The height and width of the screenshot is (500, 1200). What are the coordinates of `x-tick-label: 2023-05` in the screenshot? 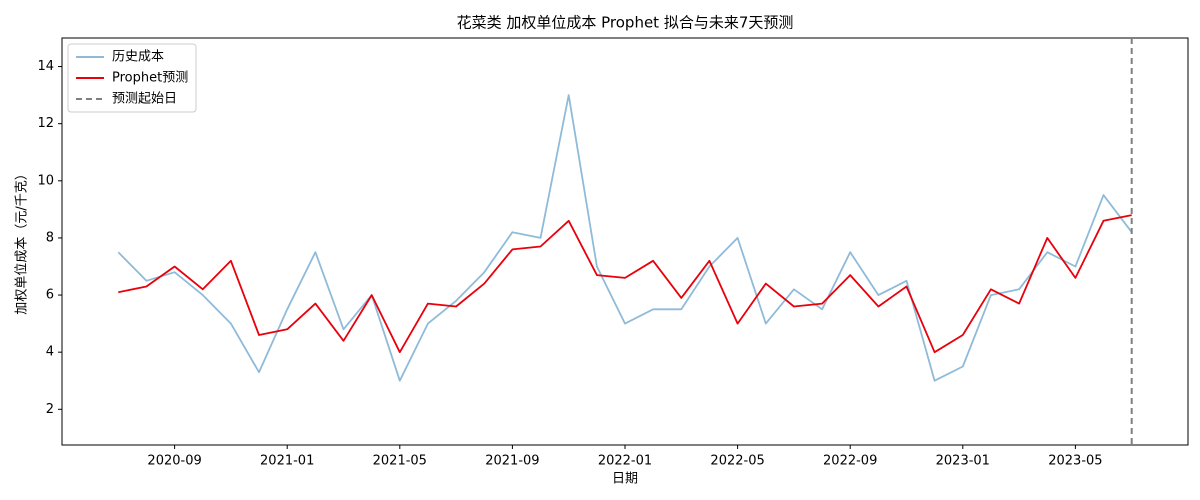 It's located at (1075, 461).